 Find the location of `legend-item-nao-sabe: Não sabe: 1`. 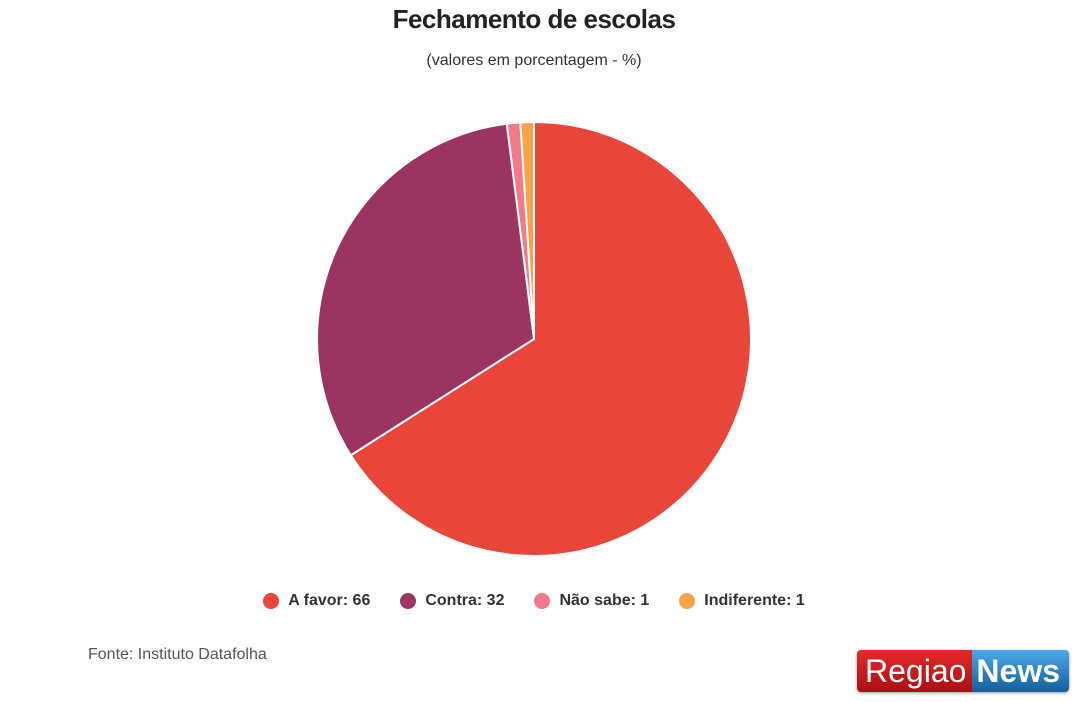

legend-item-nao-sabe: Não sabe: 1 is located at coordinates (591, 601).